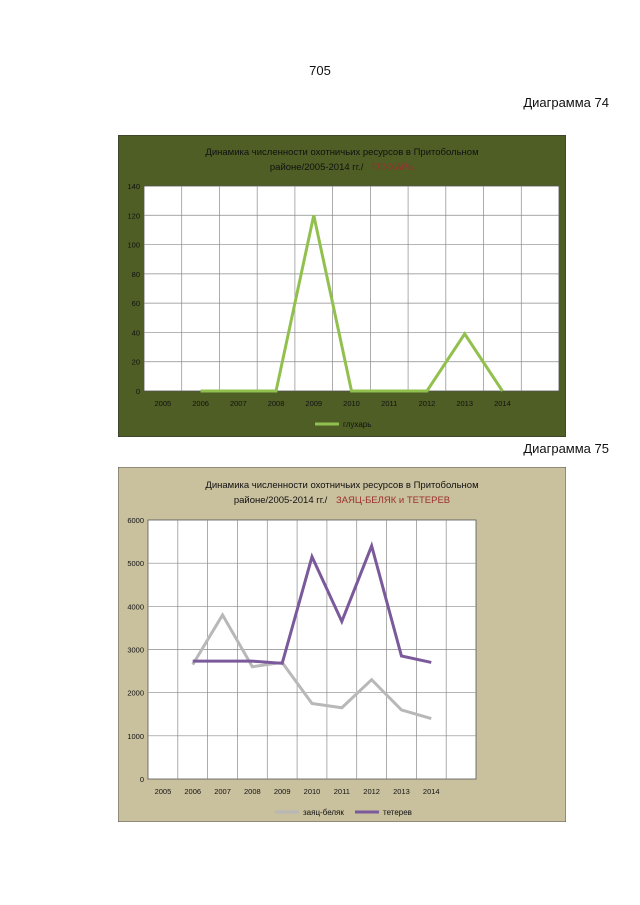  Describe the element at coordinates (135, 606) in the screenshot. I see `y-tick-label: 4000` at that location.